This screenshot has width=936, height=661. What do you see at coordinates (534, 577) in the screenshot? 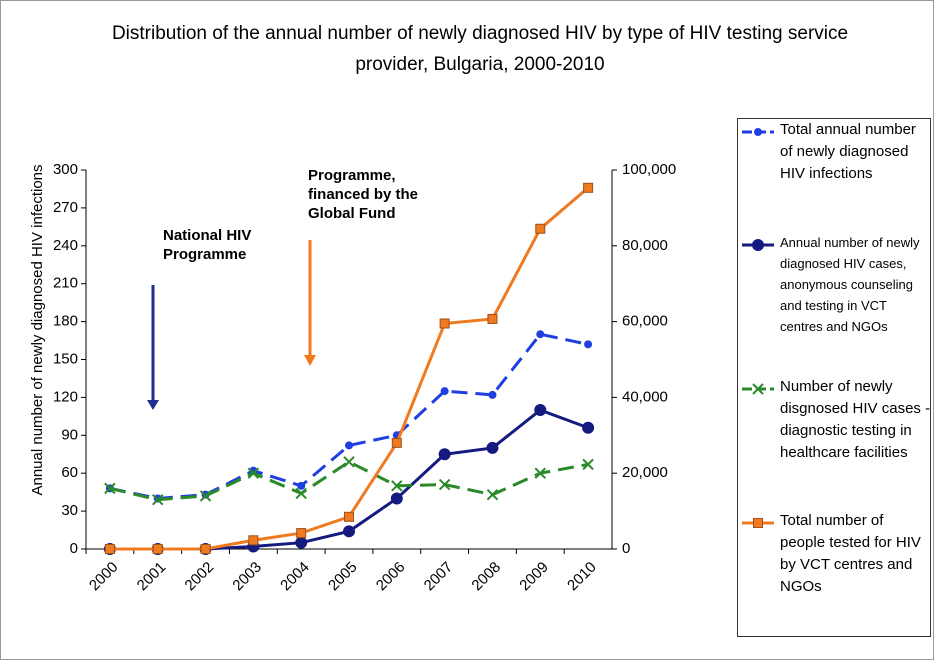
I see `x-tick-label: 2009` at bounding box center [534, 577].